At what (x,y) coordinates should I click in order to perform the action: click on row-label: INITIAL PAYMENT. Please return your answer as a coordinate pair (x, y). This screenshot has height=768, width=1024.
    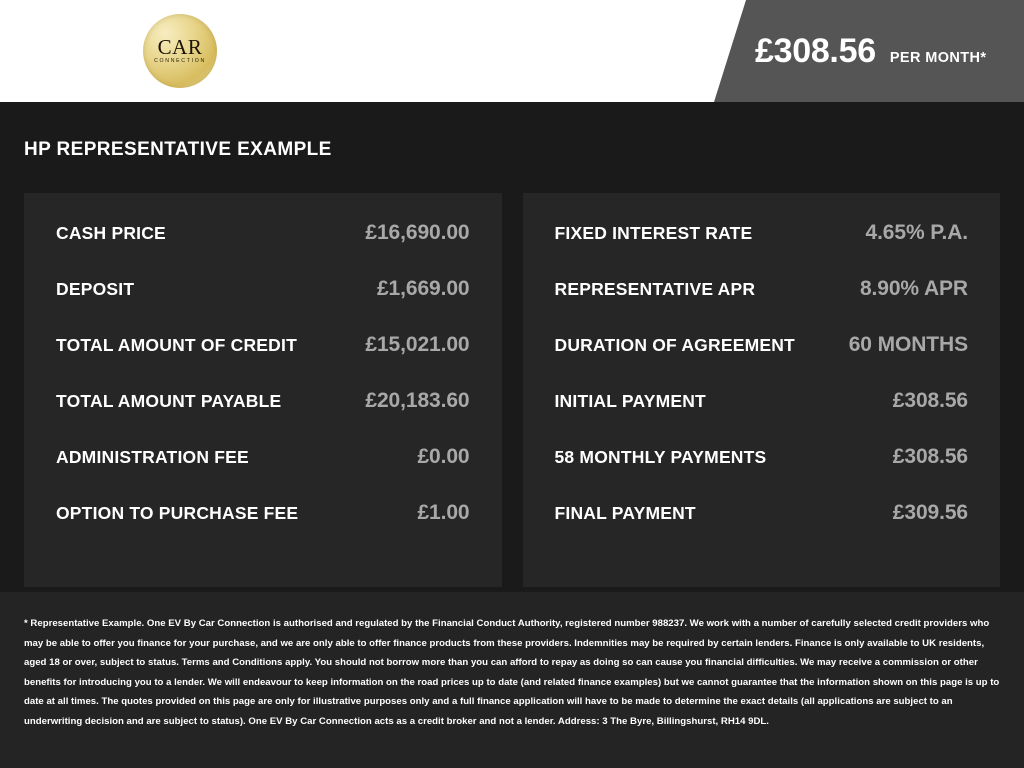
    Looking at the image, I should click on (630, 401).